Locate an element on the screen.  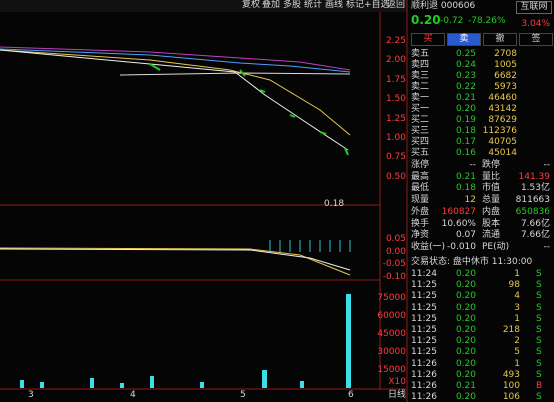
volume-tick-label: 15000 is located at coordinates (391, 370).